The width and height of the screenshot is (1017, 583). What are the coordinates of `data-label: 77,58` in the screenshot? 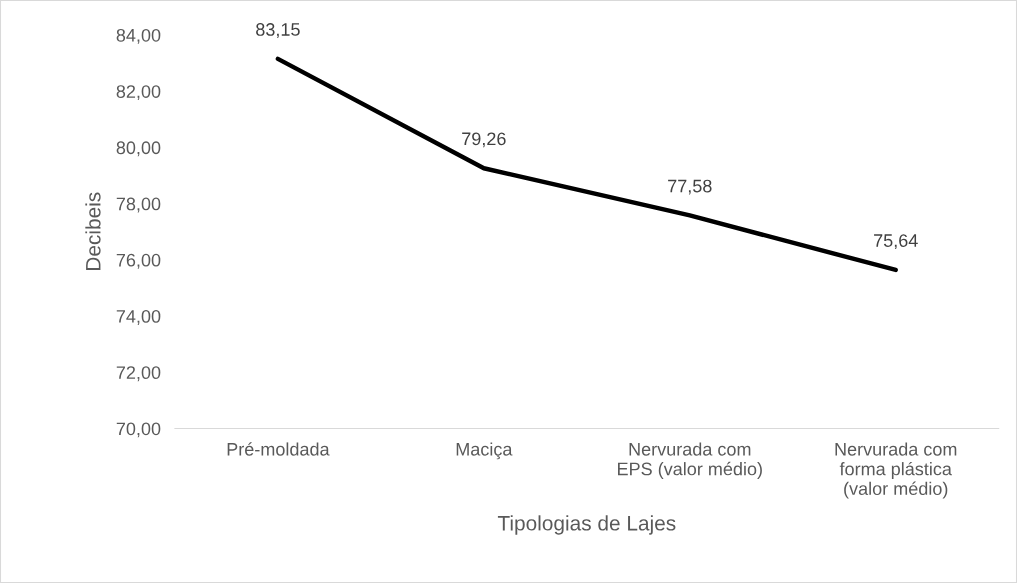 It's located at (690, 187).